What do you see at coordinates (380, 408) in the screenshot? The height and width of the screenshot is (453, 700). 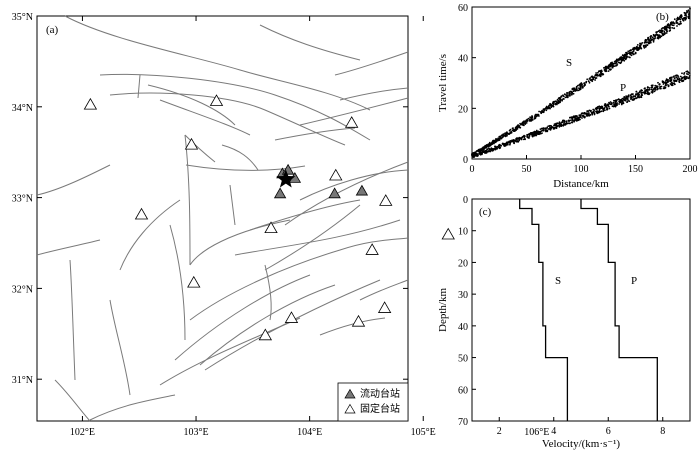 I see `legend-fixed-label: 固定台站` at bounding box center [380, 408].